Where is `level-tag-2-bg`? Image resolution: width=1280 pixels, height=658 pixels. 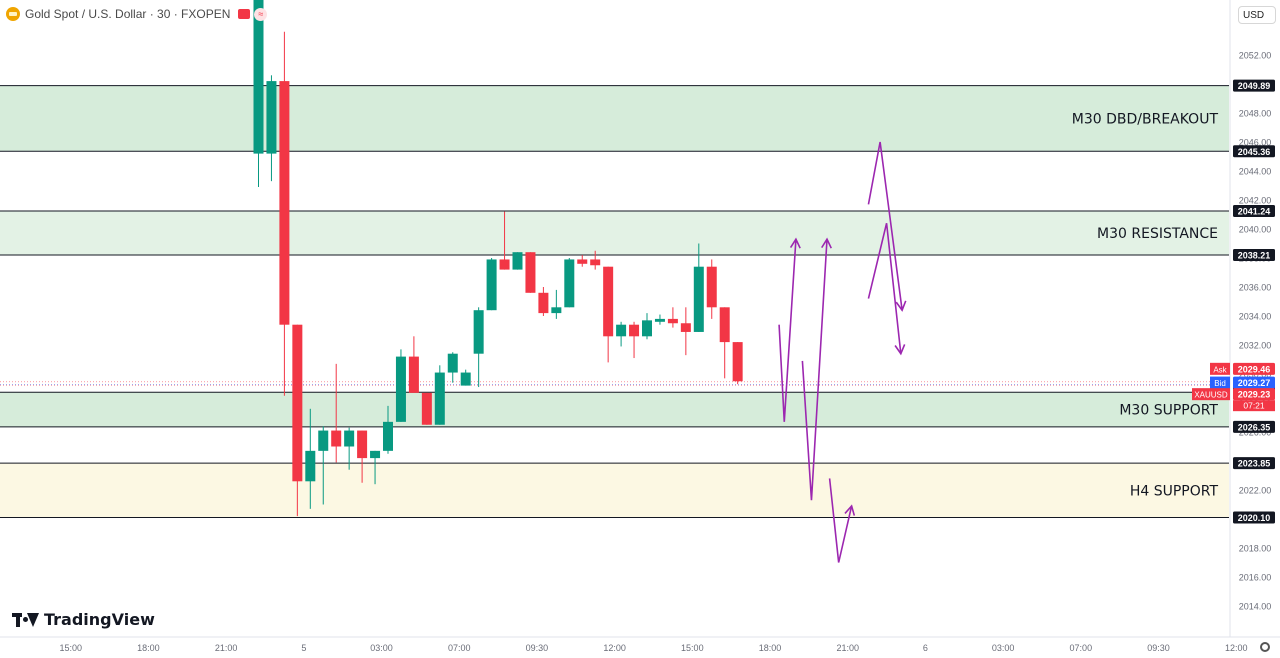 level-tag-2-bg is located at coordinates (1254, 211).